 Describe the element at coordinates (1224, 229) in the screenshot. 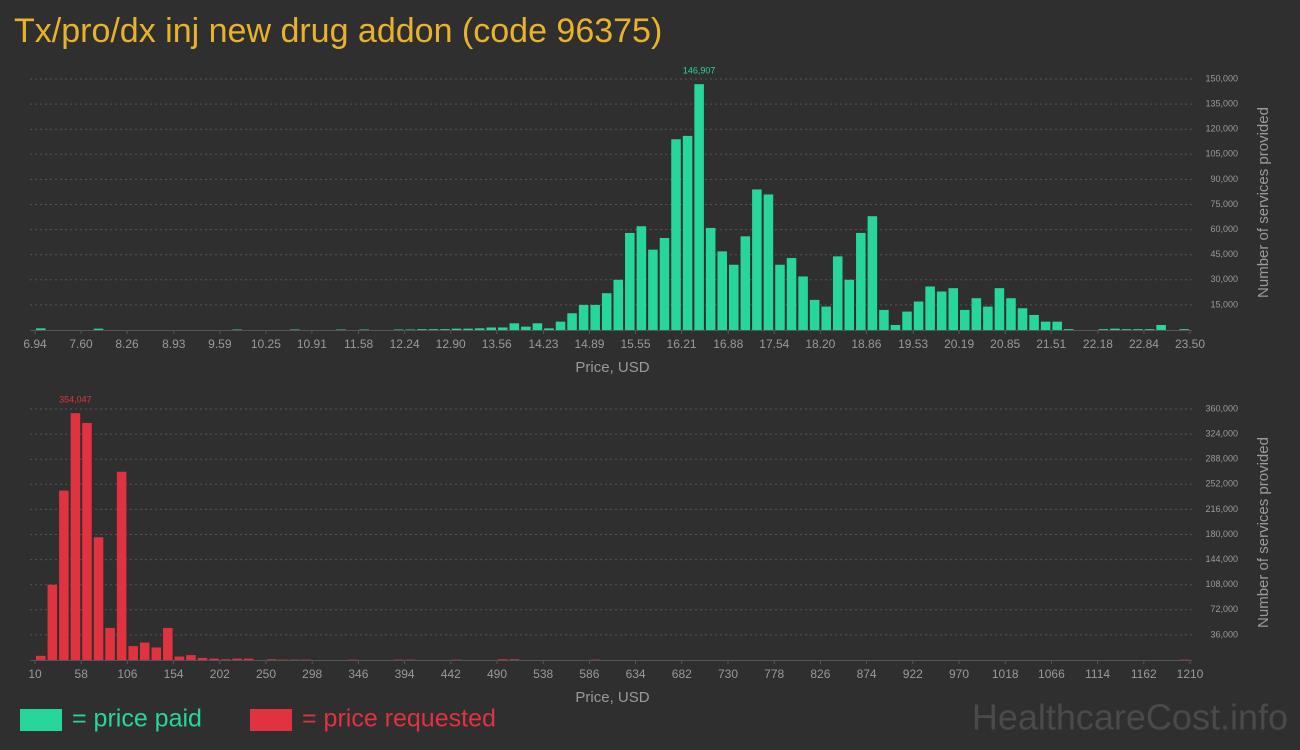

I see `y-tick-label: 60,000` at that location.